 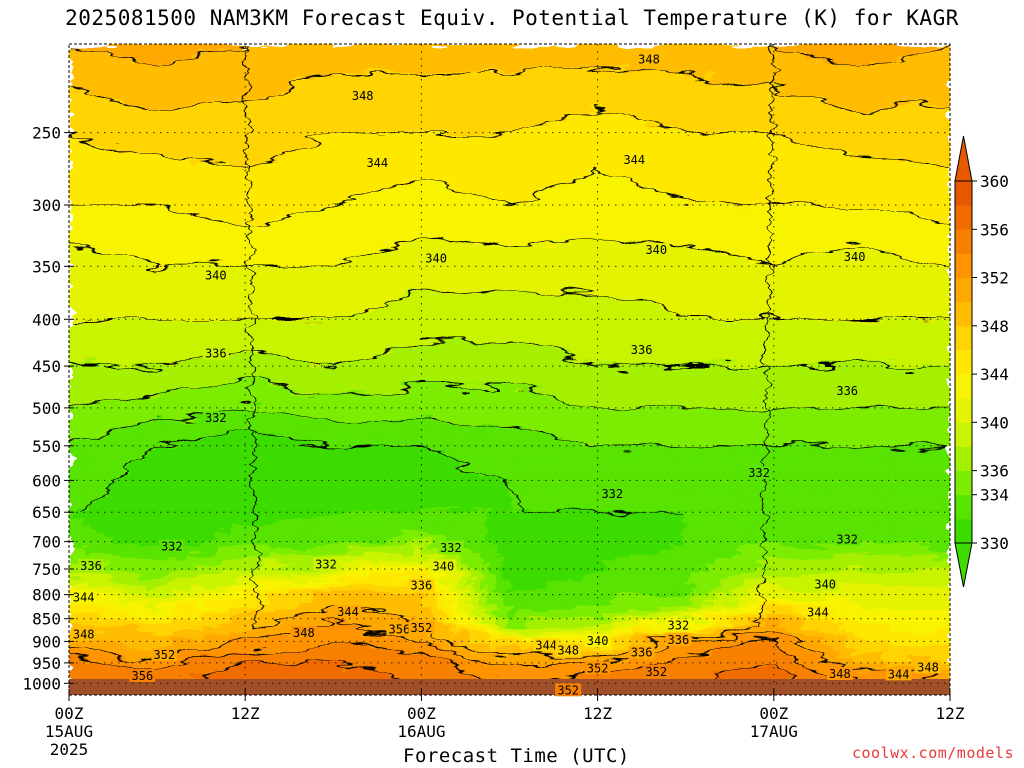 I want to click on colorbar-label: 334, so click(x=994, y=495).